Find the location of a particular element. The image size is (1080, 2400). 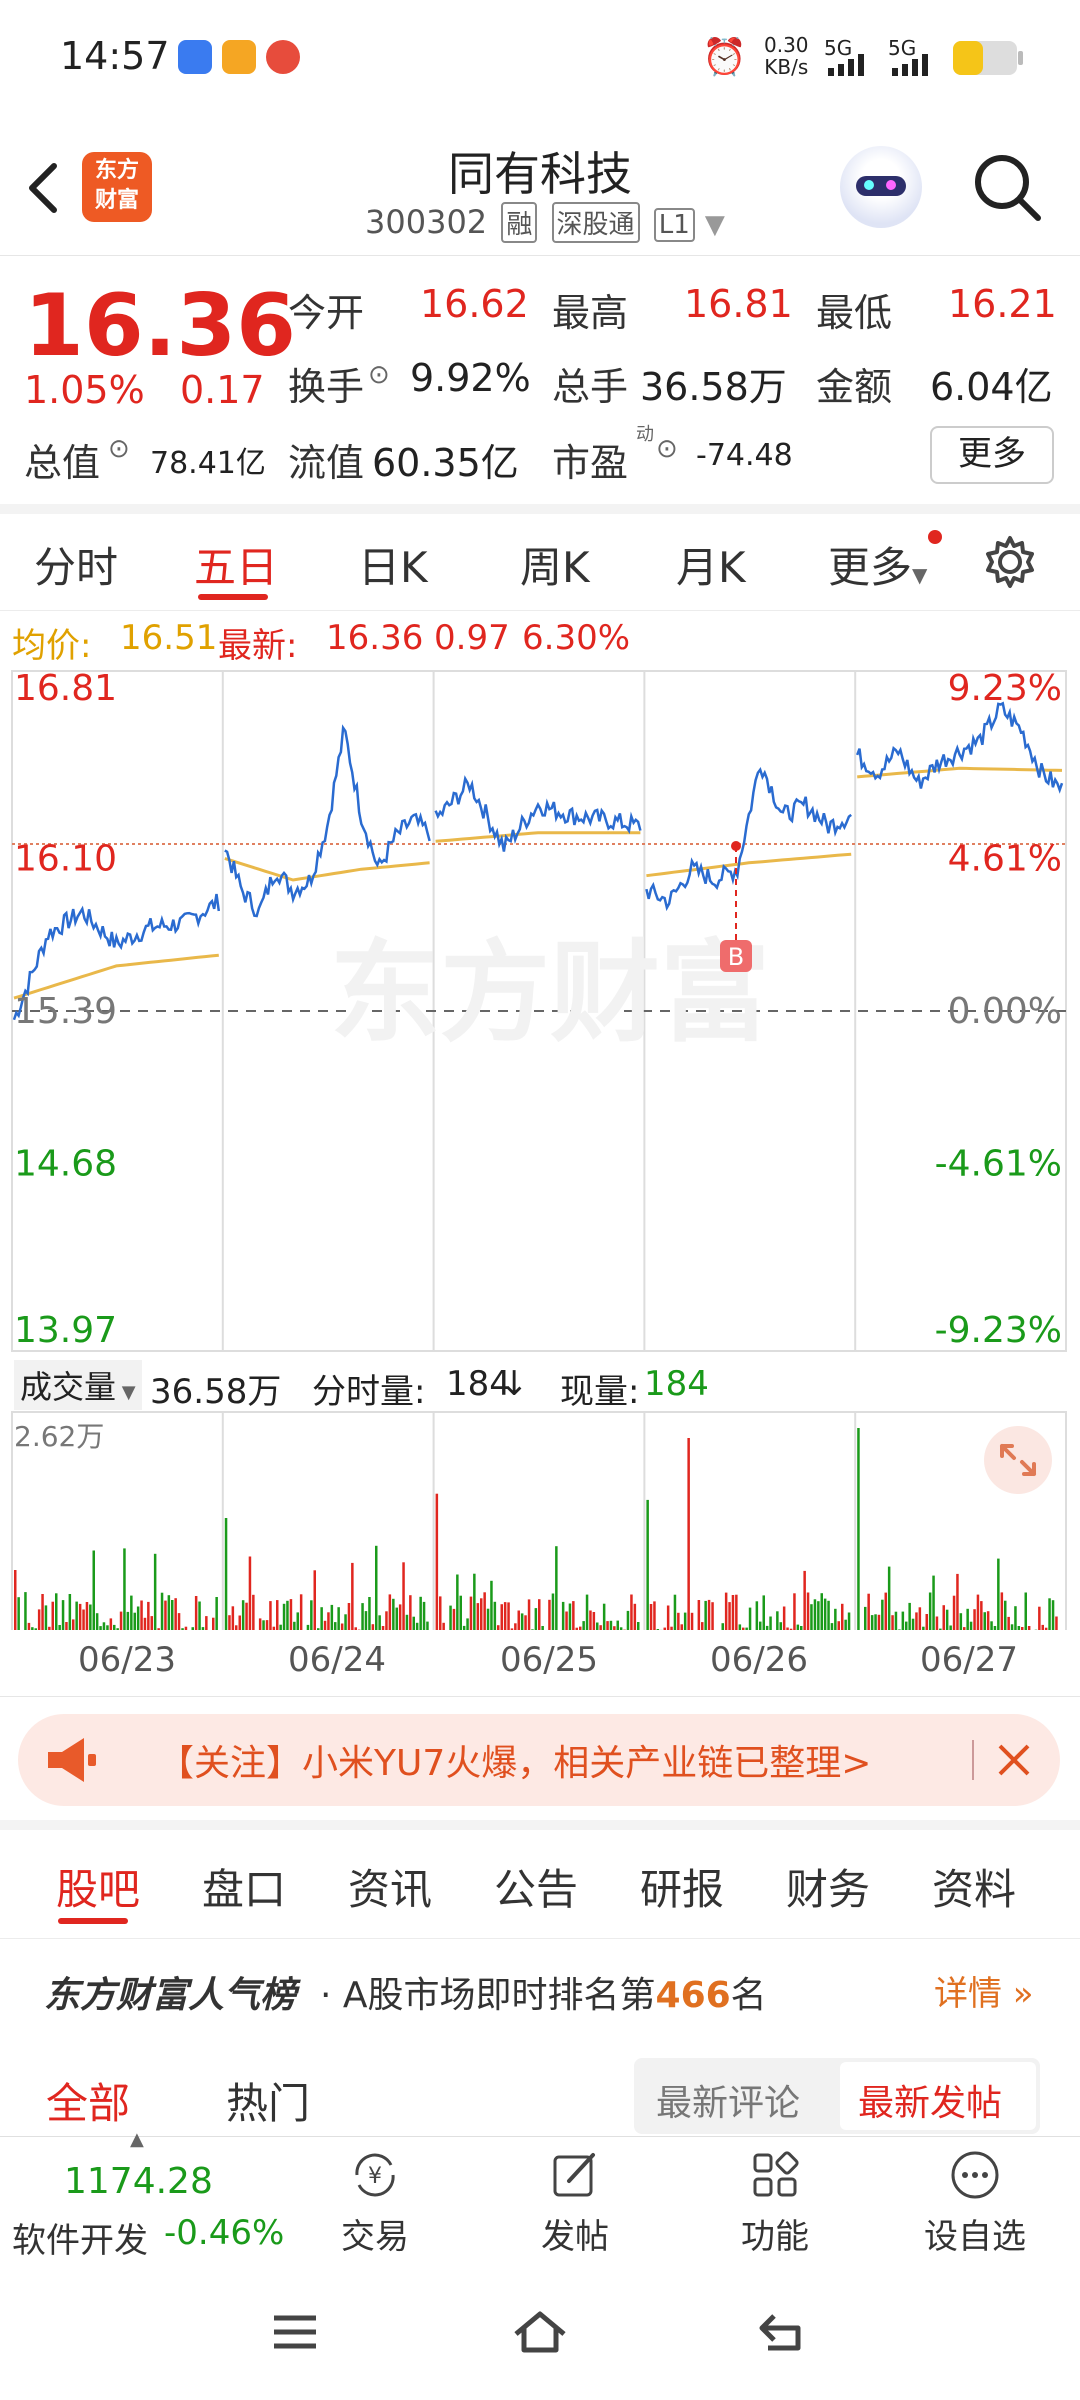

signal-5g-1: 5G is located at coordinates (838, 48).